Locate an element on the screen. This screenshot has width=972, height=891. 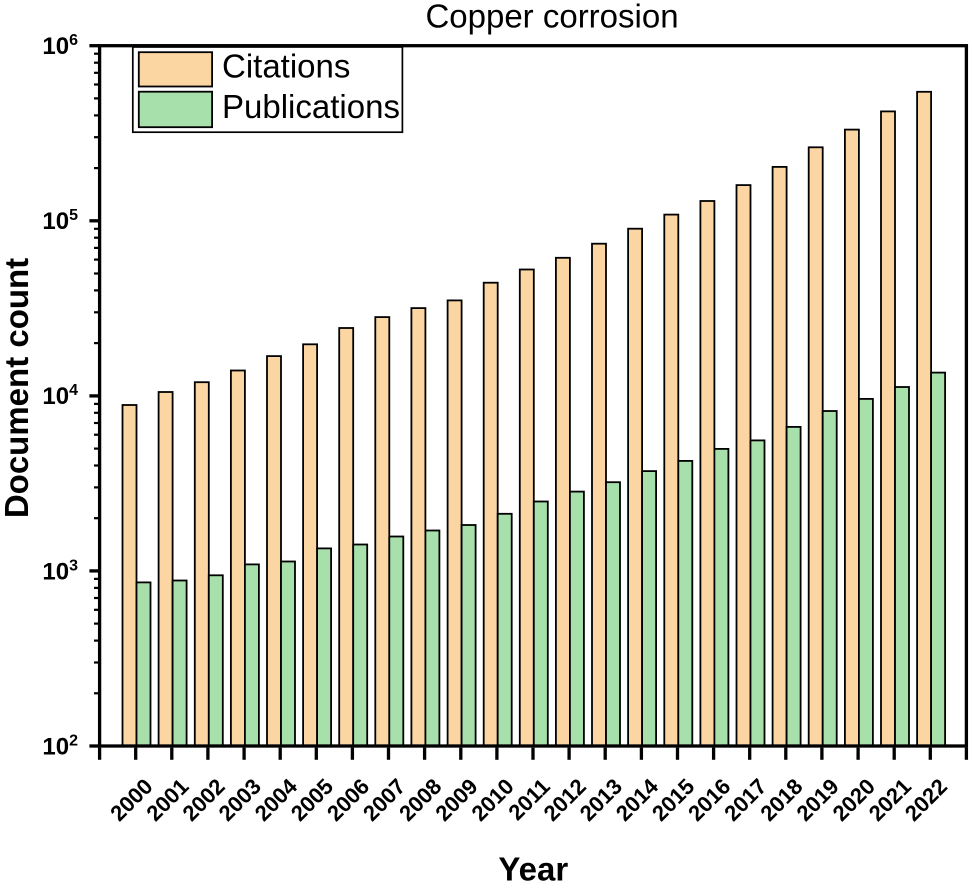
svg-text: Document count is located at coordinates (17, 388).